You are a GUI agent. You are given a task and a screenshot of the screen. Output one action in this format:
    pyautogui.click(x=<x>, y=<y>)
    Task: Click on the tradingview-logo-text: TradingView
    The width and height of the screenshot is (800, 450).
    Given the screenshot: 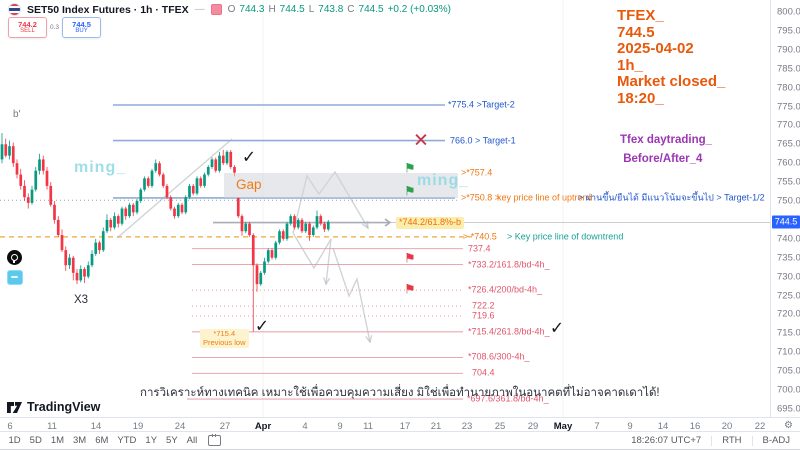 What is the action you would take?
    pyautogui.click(x=64, y=407)
    